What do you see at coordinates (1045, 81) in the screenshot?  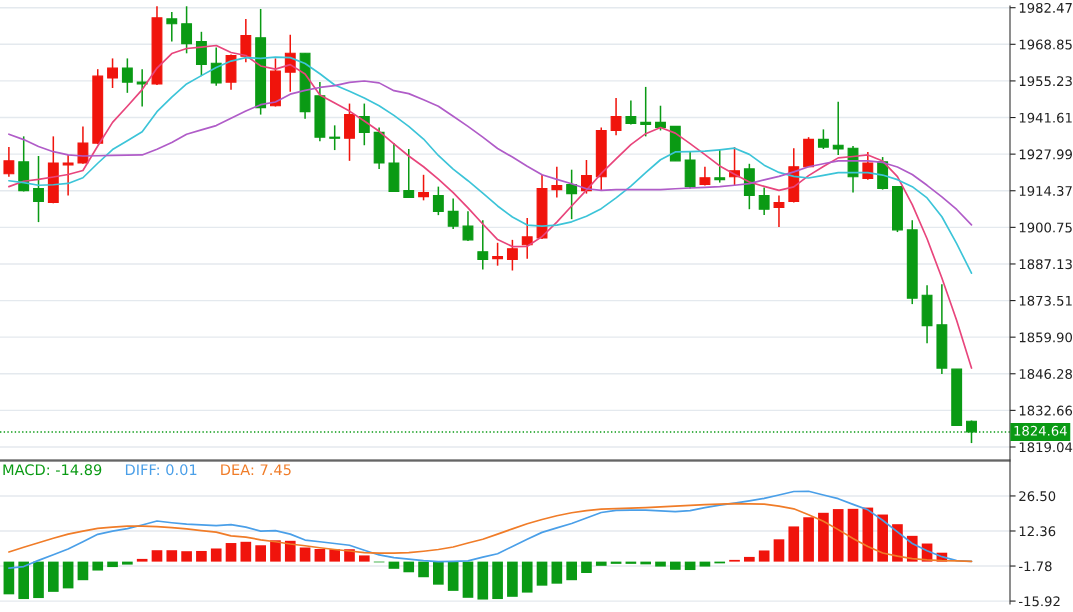 I see `y-tick-label: 1955.23` at bounding box center [1045, 81].